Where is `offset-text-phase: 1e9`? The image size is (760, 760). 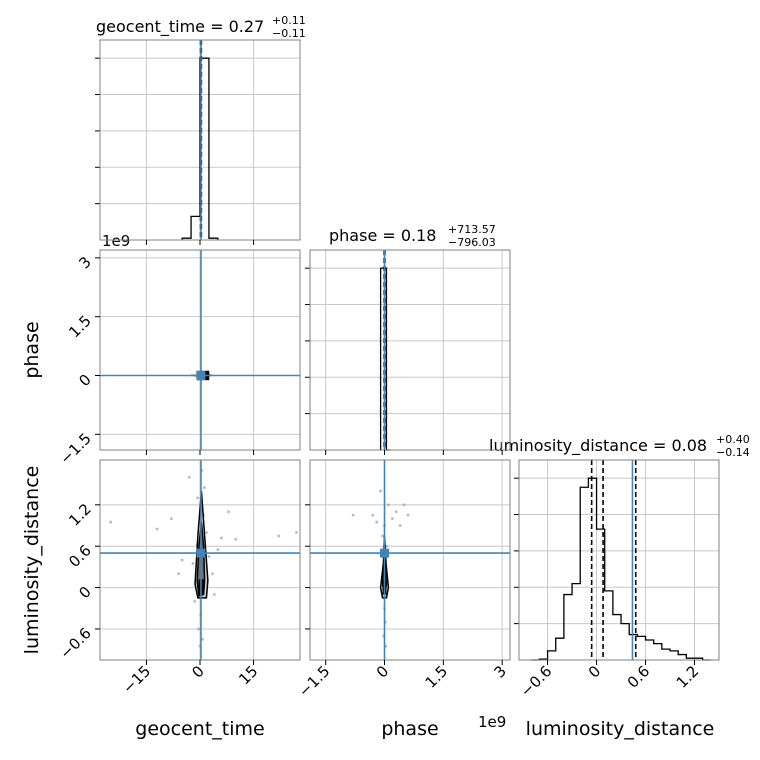
offset-text-phase: 1e9 is located at coordinates (492, 722).